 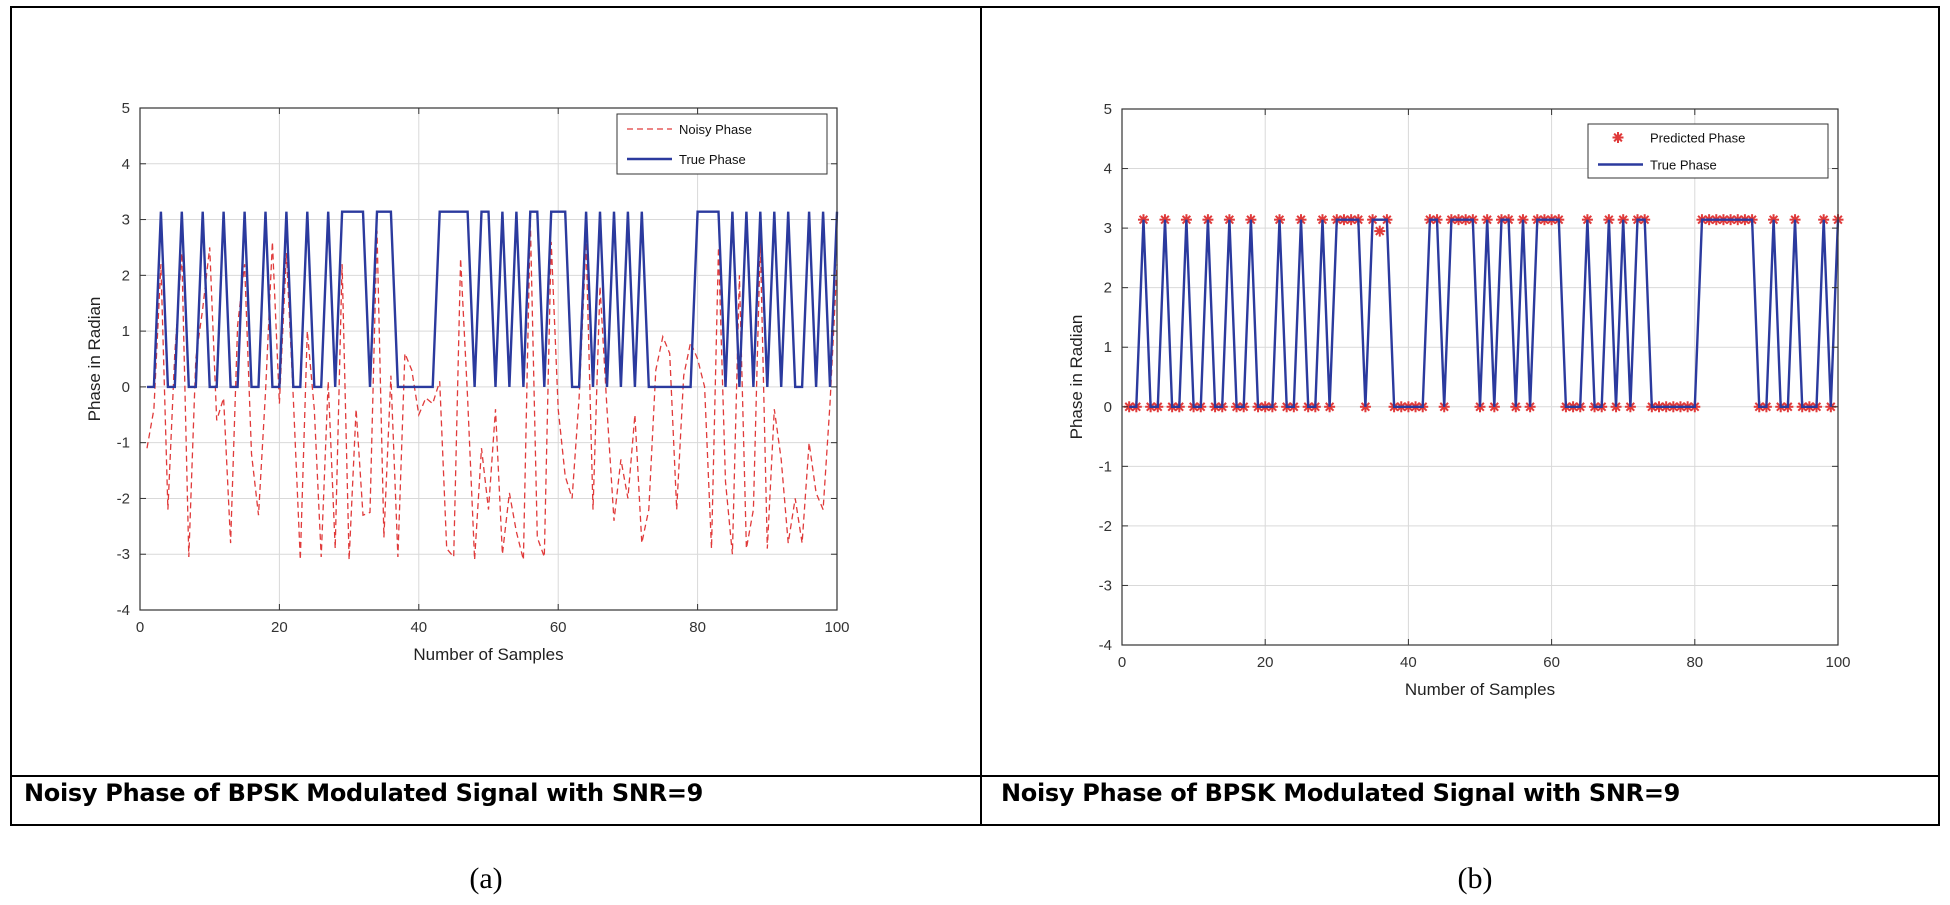 I want to click on caption-row-divider, so click(x=975, y=776).